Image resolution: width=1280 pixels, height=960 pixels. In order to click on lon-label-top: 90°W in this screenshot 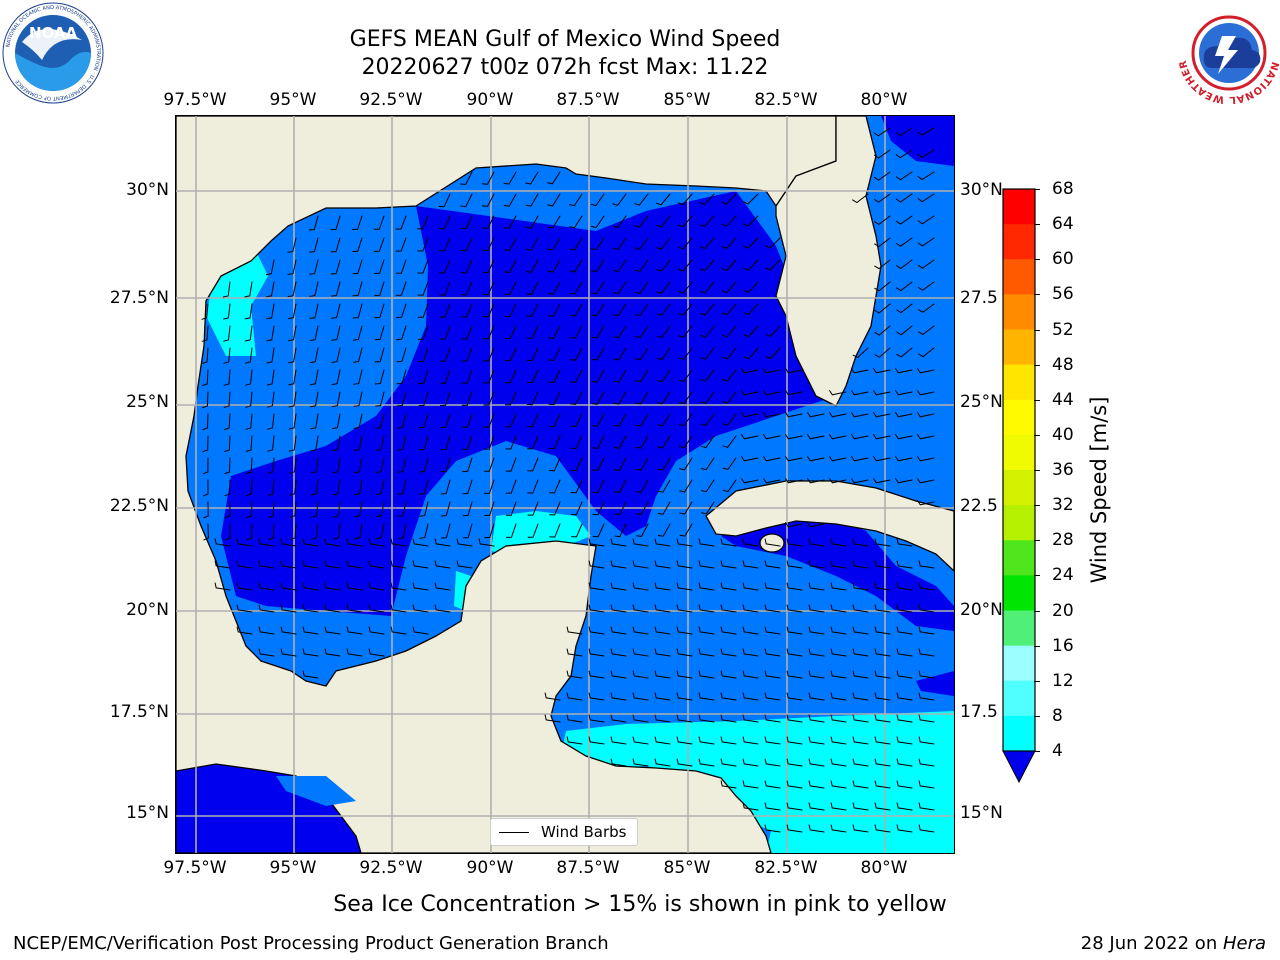, I will do `click(490, 100)`.